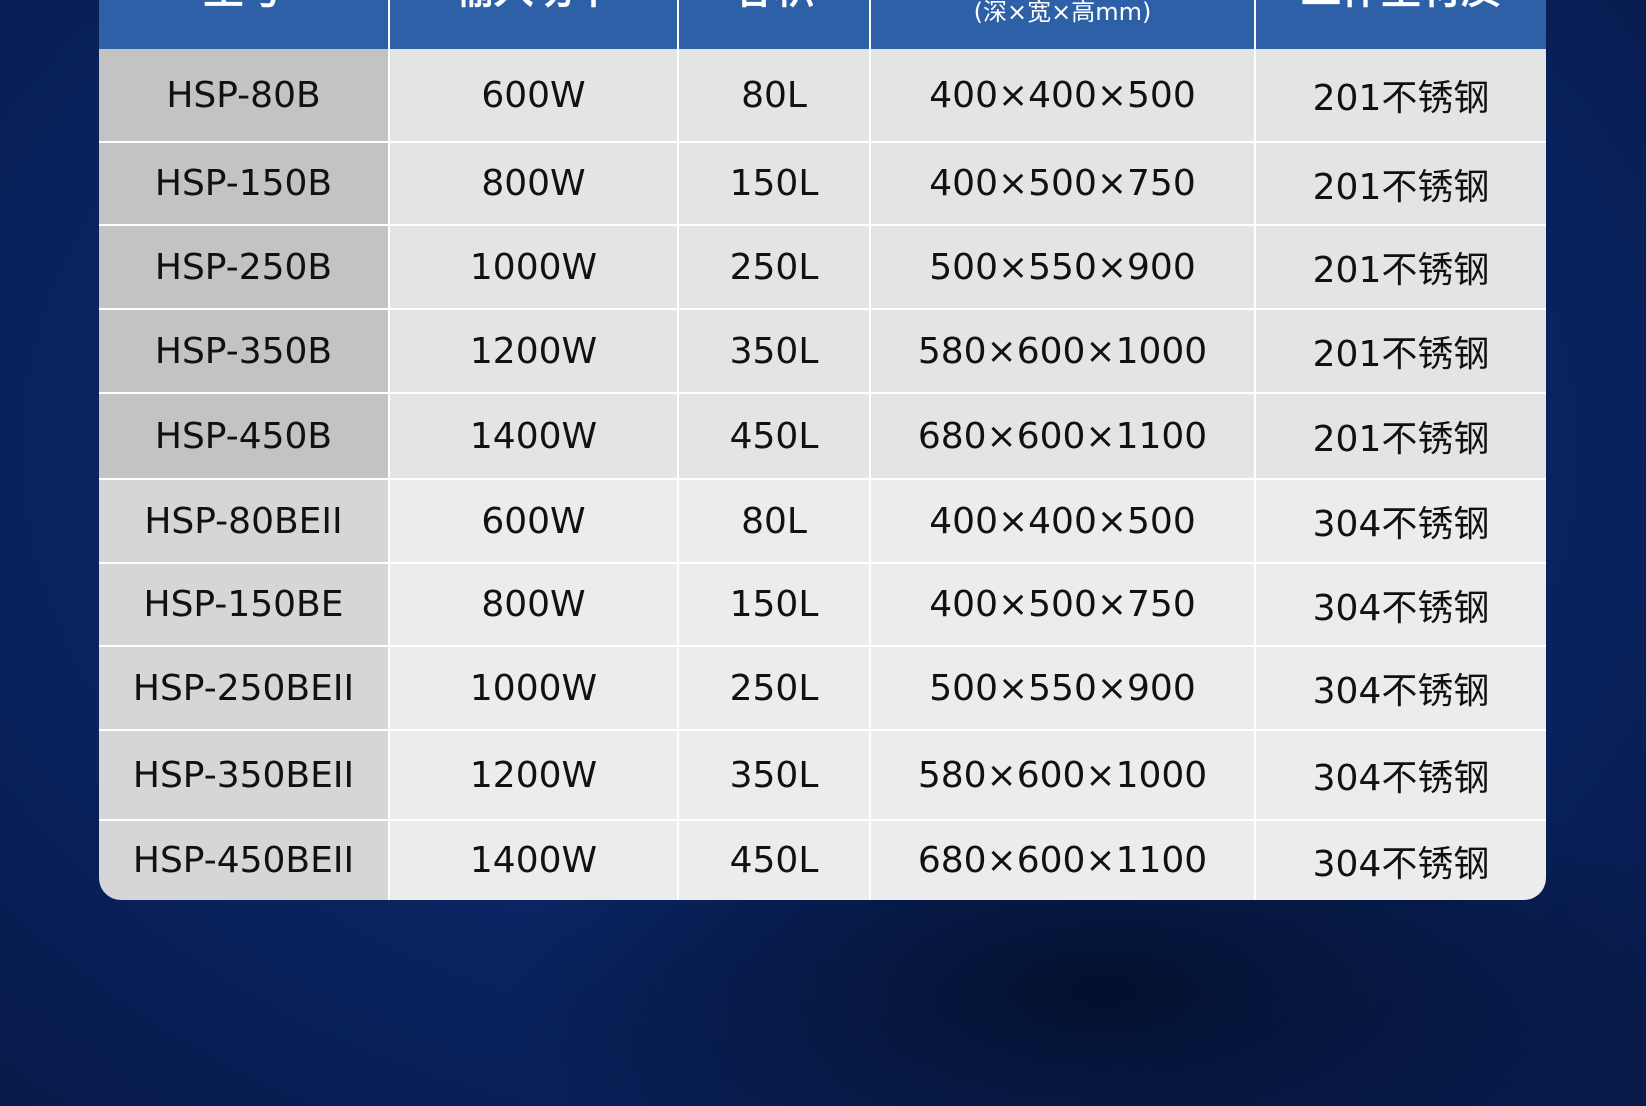 Image resolution: width=1646 pixels, height=1106 pixels. I want to click on table-row: HSP-80B 600W 80L 400×400×500 201不锈钢, so click(822, 95).